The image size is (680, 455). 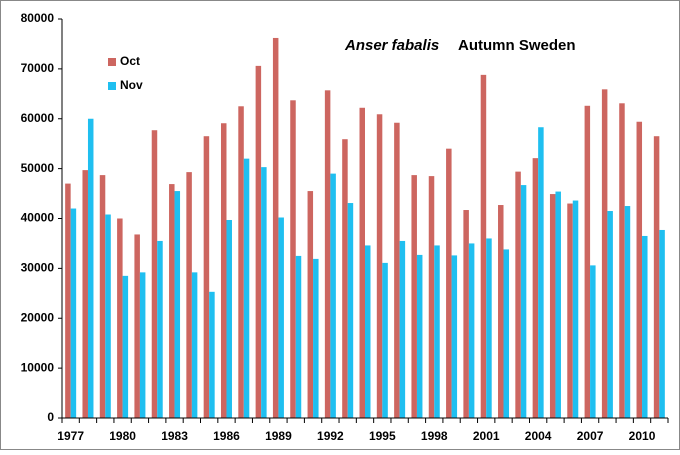 I want to click on x-tick-label: 1995, so click(x=382, y=436).